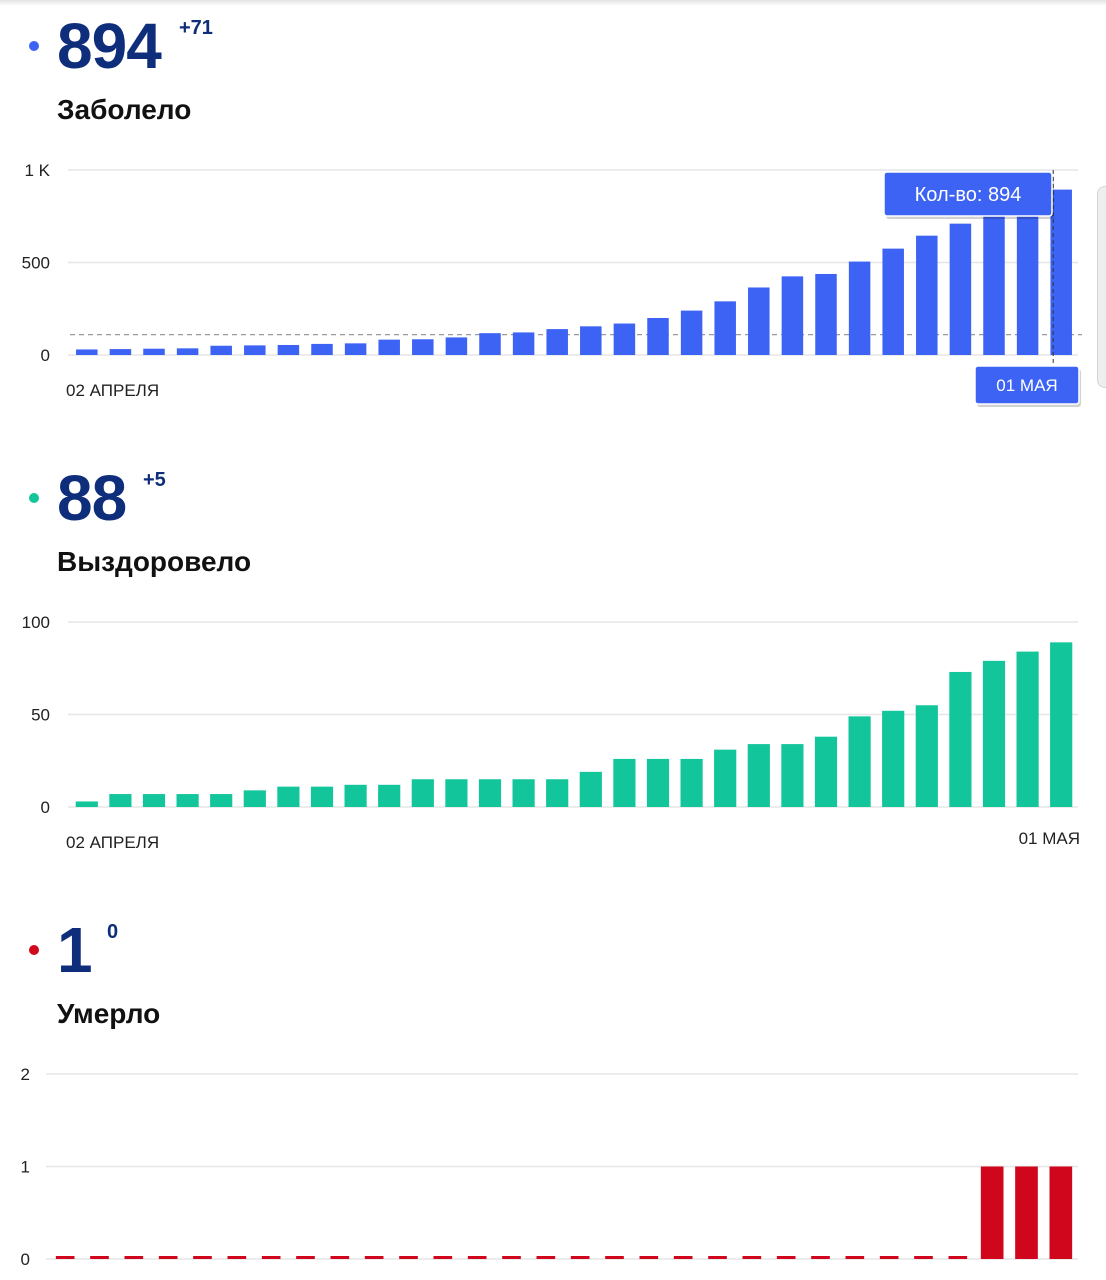 This screenshot has height=1280, width=1106. Describe the element at coordinates (40, 715) in the screenshot. I see `recovered-y-tick-label: 50` at that location.